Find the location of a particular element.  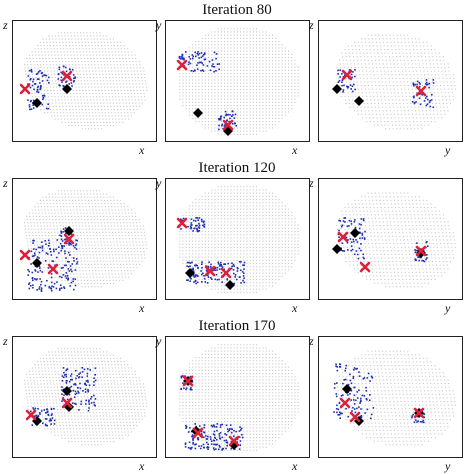

panel-r3-yx is located at coordinates (237, 397).